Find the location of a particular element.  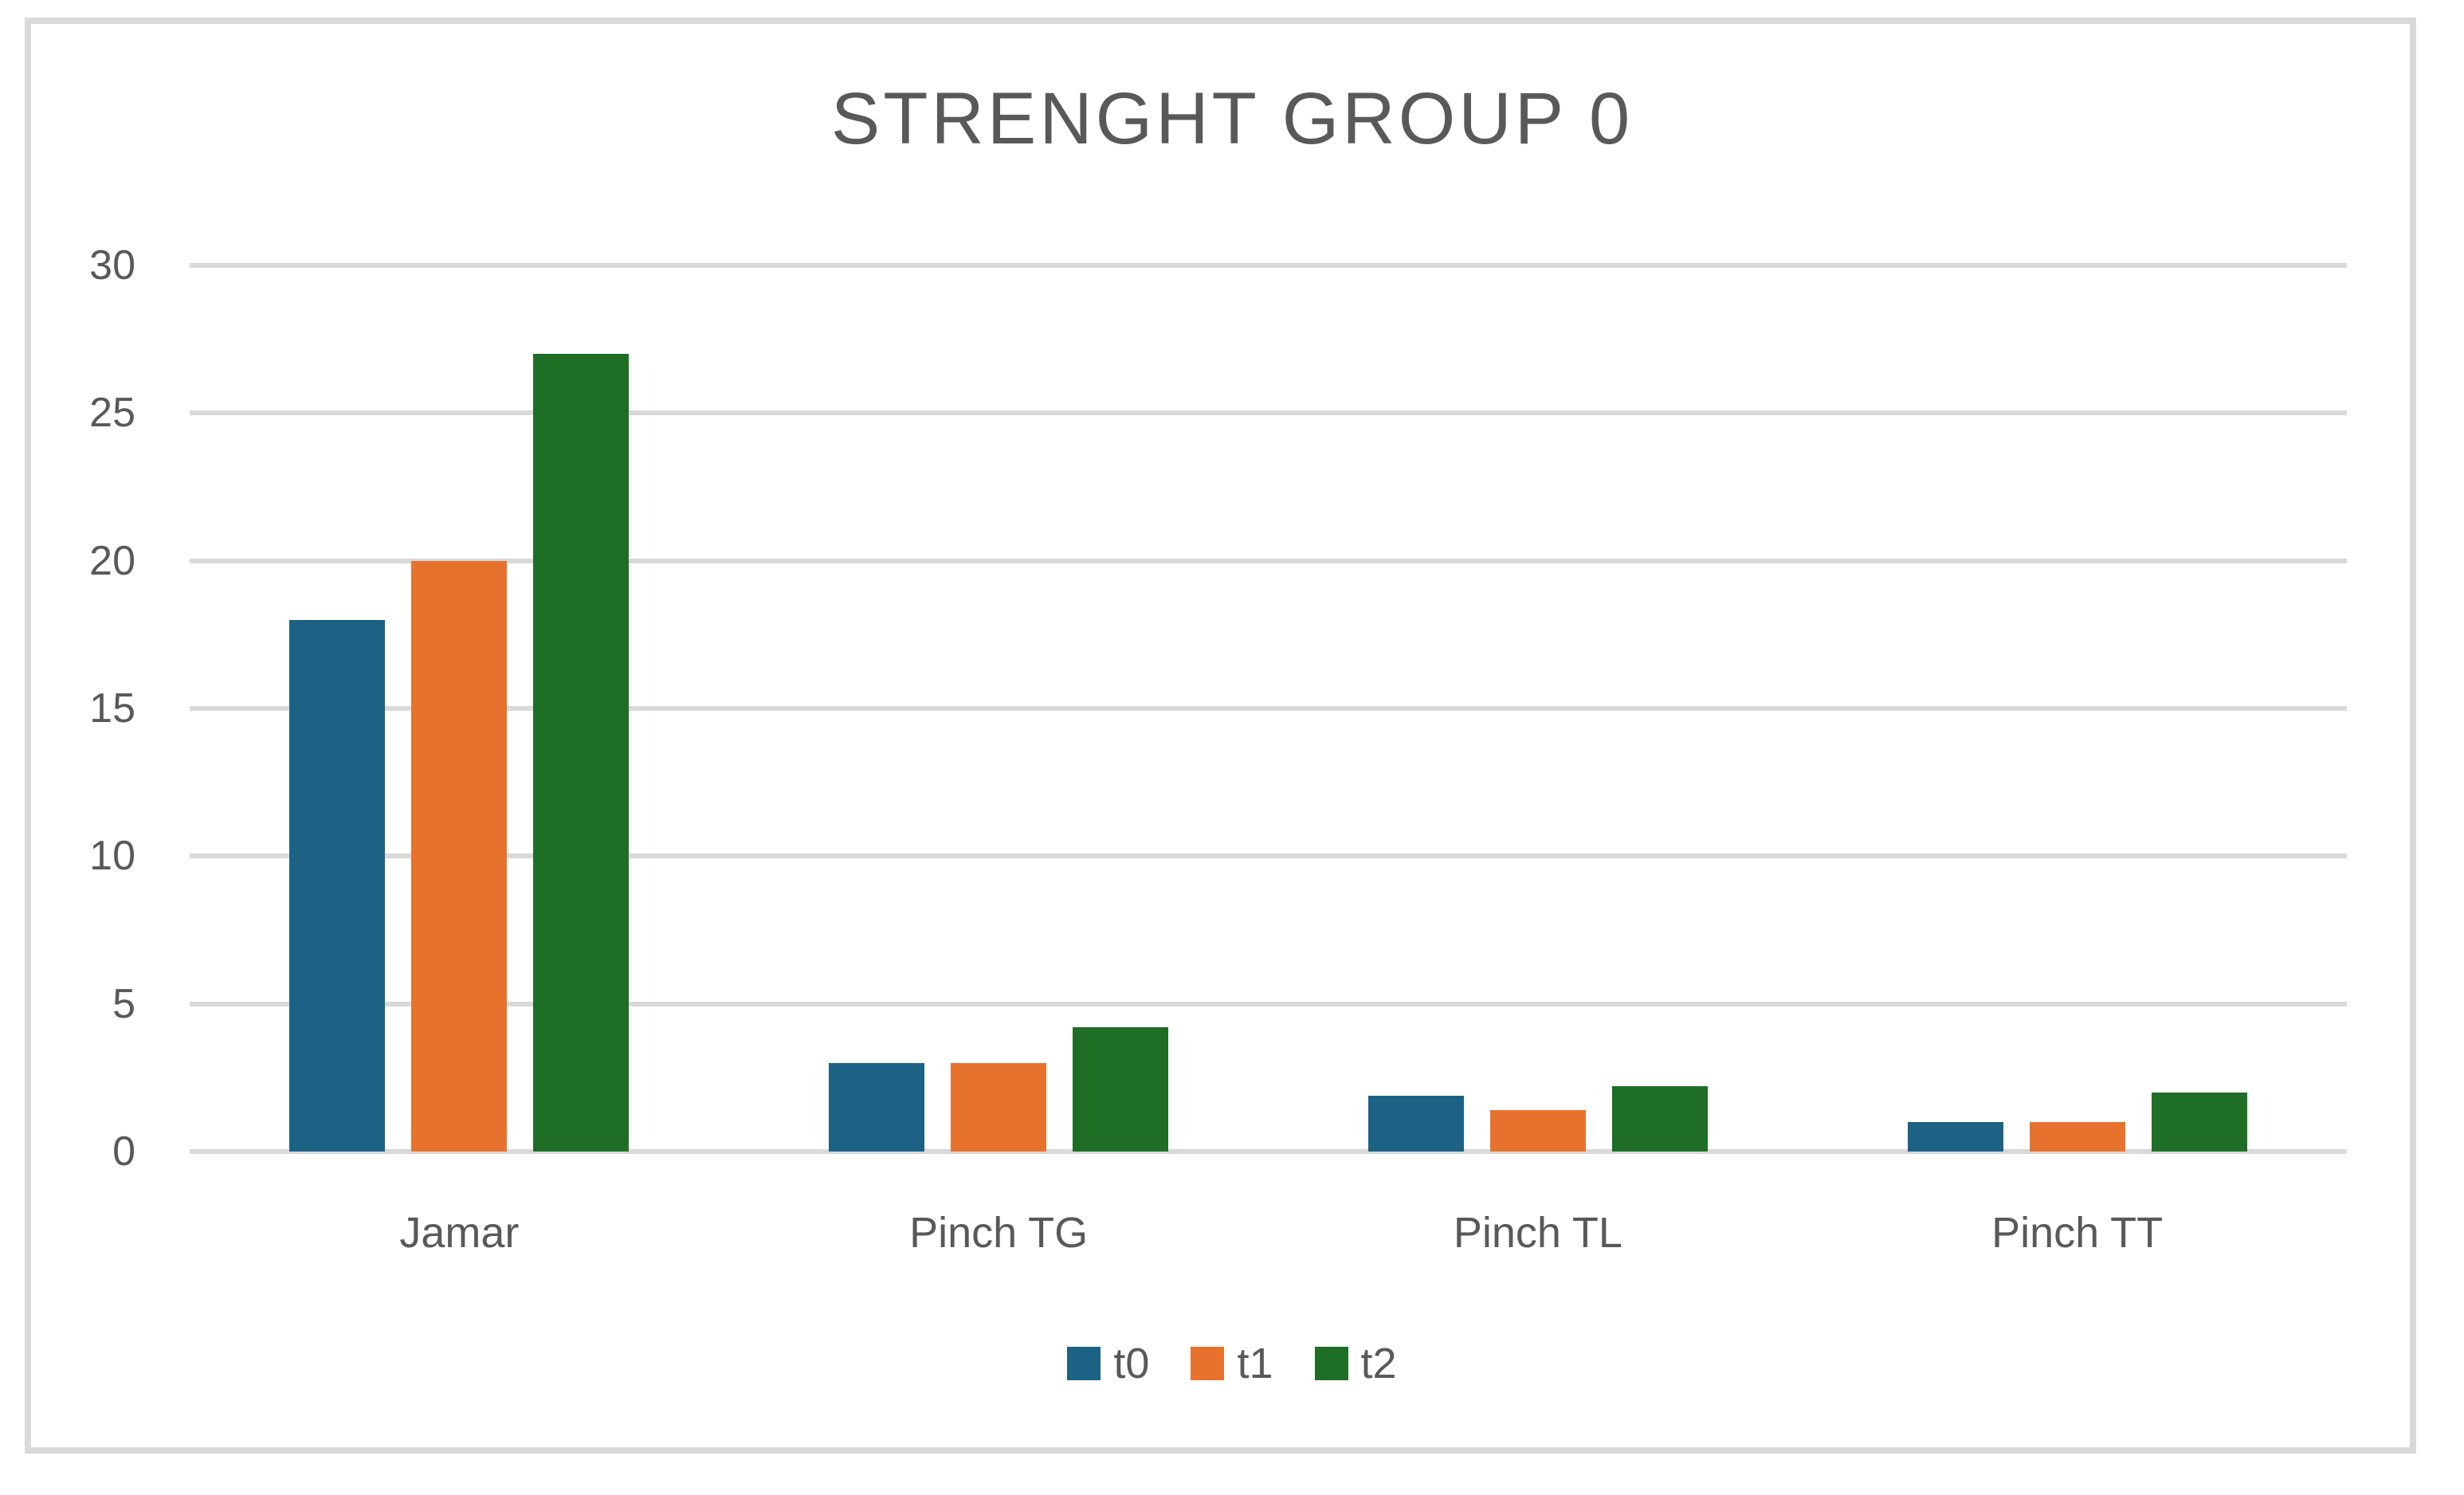

y-axis-tick-label-30: 30 is located at coordinates (112, 265).